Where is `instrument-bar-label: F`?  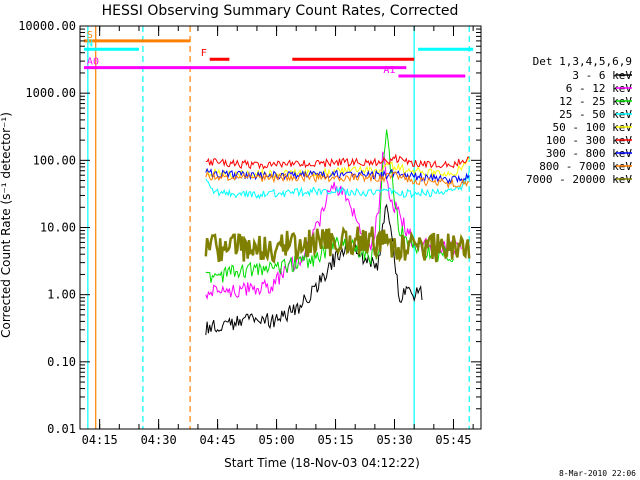 instrument-bar-label: F is located at coordinates (204, 53).